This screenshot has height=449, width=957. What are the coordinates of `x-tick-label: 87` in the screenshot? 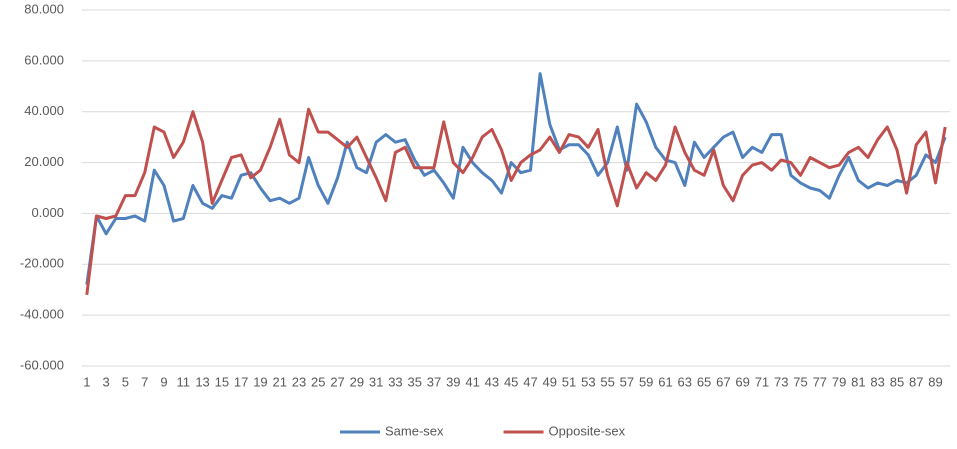 It's located at (916, 381).